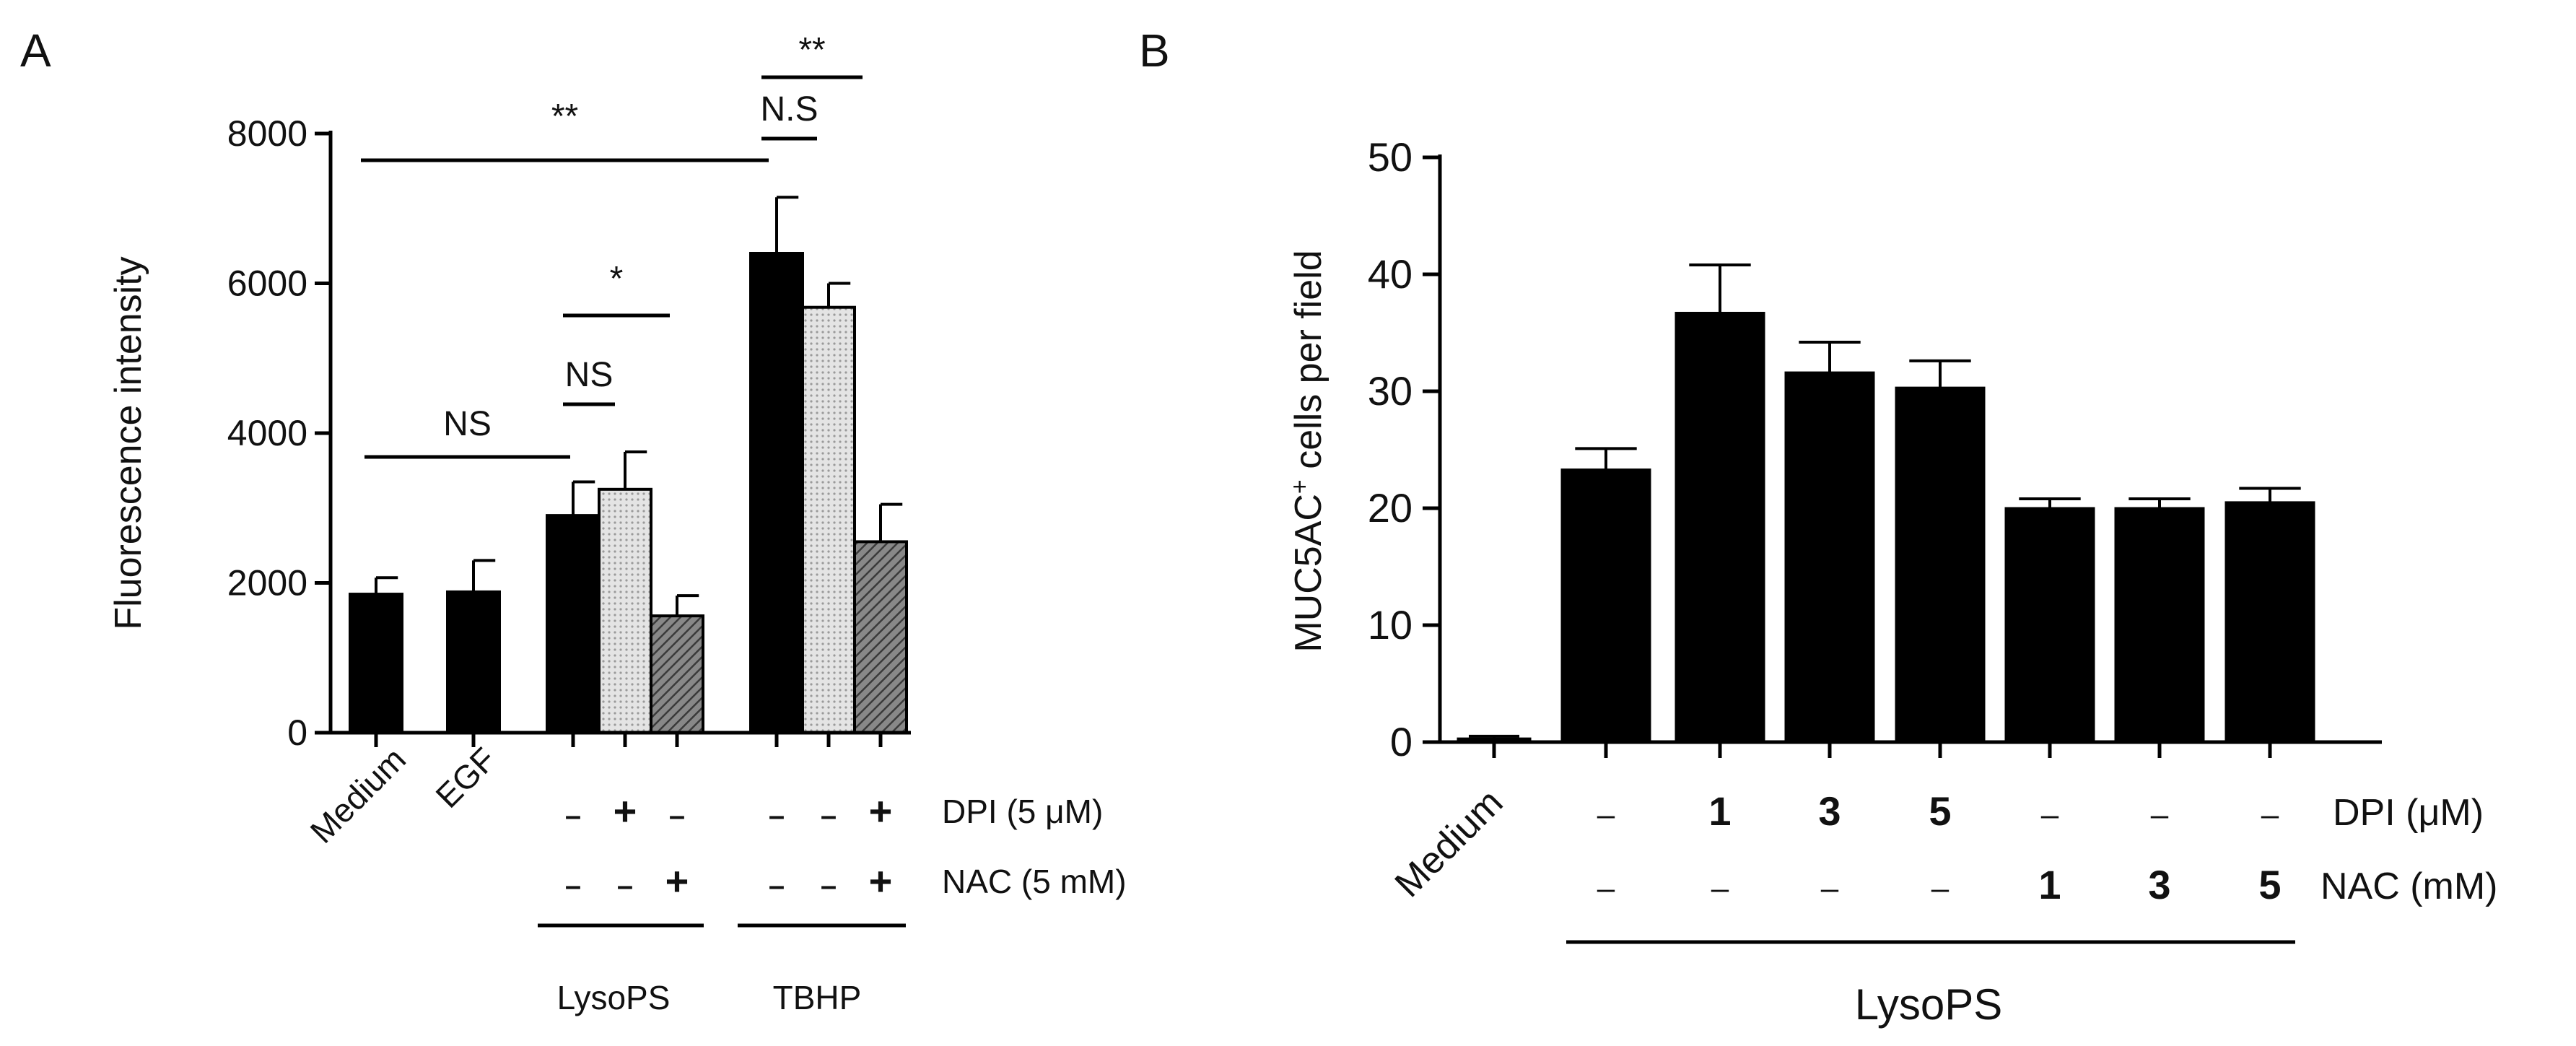  Describe the element at coordinates (267, 133) in the screenshot. I see `panel-a-ytick-label: 8000` at that location.